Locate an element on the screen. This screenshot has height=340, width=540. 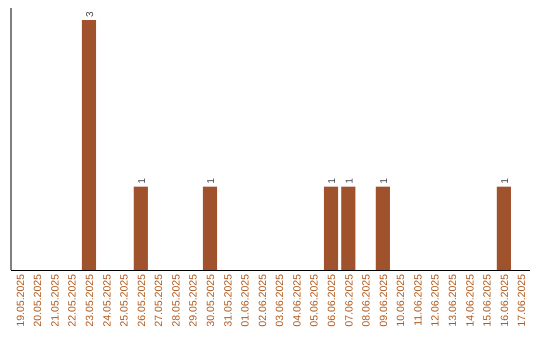
x-tick-label: 01.06.2025 is located at coordinates (246, 300).